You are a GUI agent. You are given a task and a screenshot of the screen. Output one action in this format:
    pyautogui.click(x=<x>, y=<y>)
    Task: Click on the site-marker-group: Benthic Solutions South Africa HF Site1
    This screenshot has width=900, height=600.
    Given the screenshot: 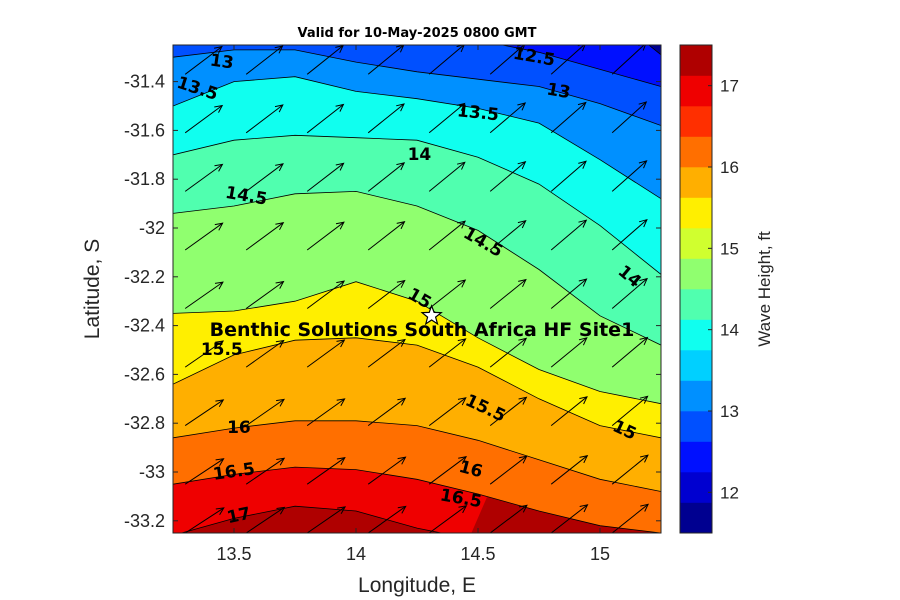 What is the action you would take?
    pyautogui.click(x=422, y=322)
    